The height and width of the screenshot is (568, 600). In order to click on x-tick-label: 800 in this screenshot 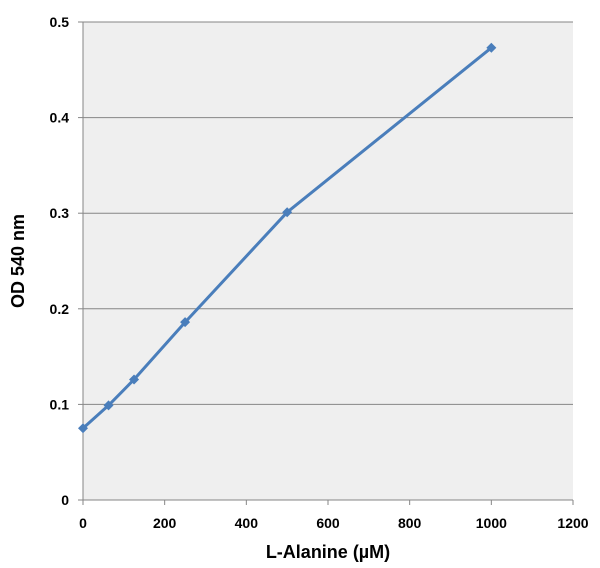, I will do `click(410, 523)`.